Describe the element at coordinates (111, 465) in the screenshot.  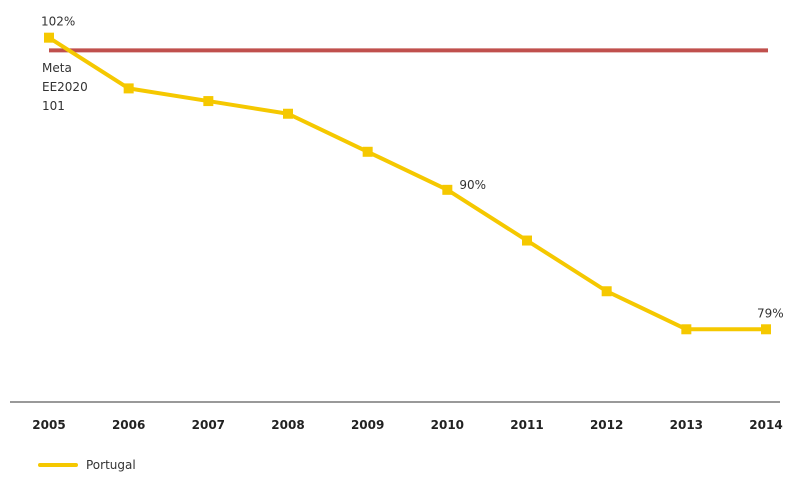
I see `legend-label-portugal: Portugal` at that location.